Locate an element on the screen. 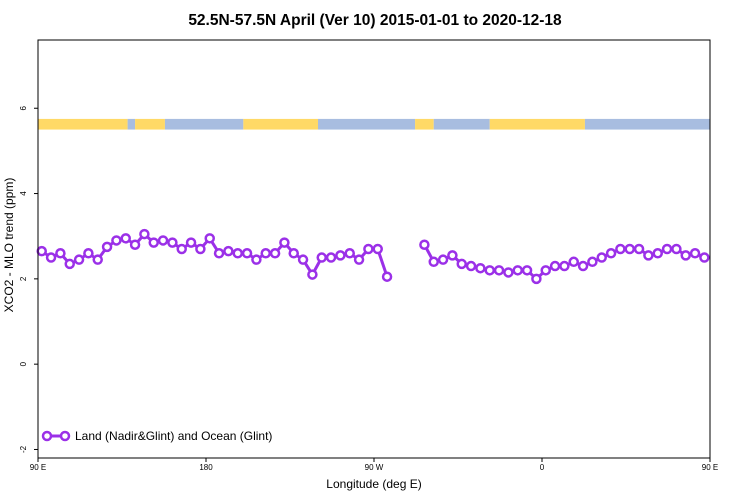 This screenshot has width=750, height=500. x-axis-label: Longitude (deg E) is located at coordinates (373, 484).